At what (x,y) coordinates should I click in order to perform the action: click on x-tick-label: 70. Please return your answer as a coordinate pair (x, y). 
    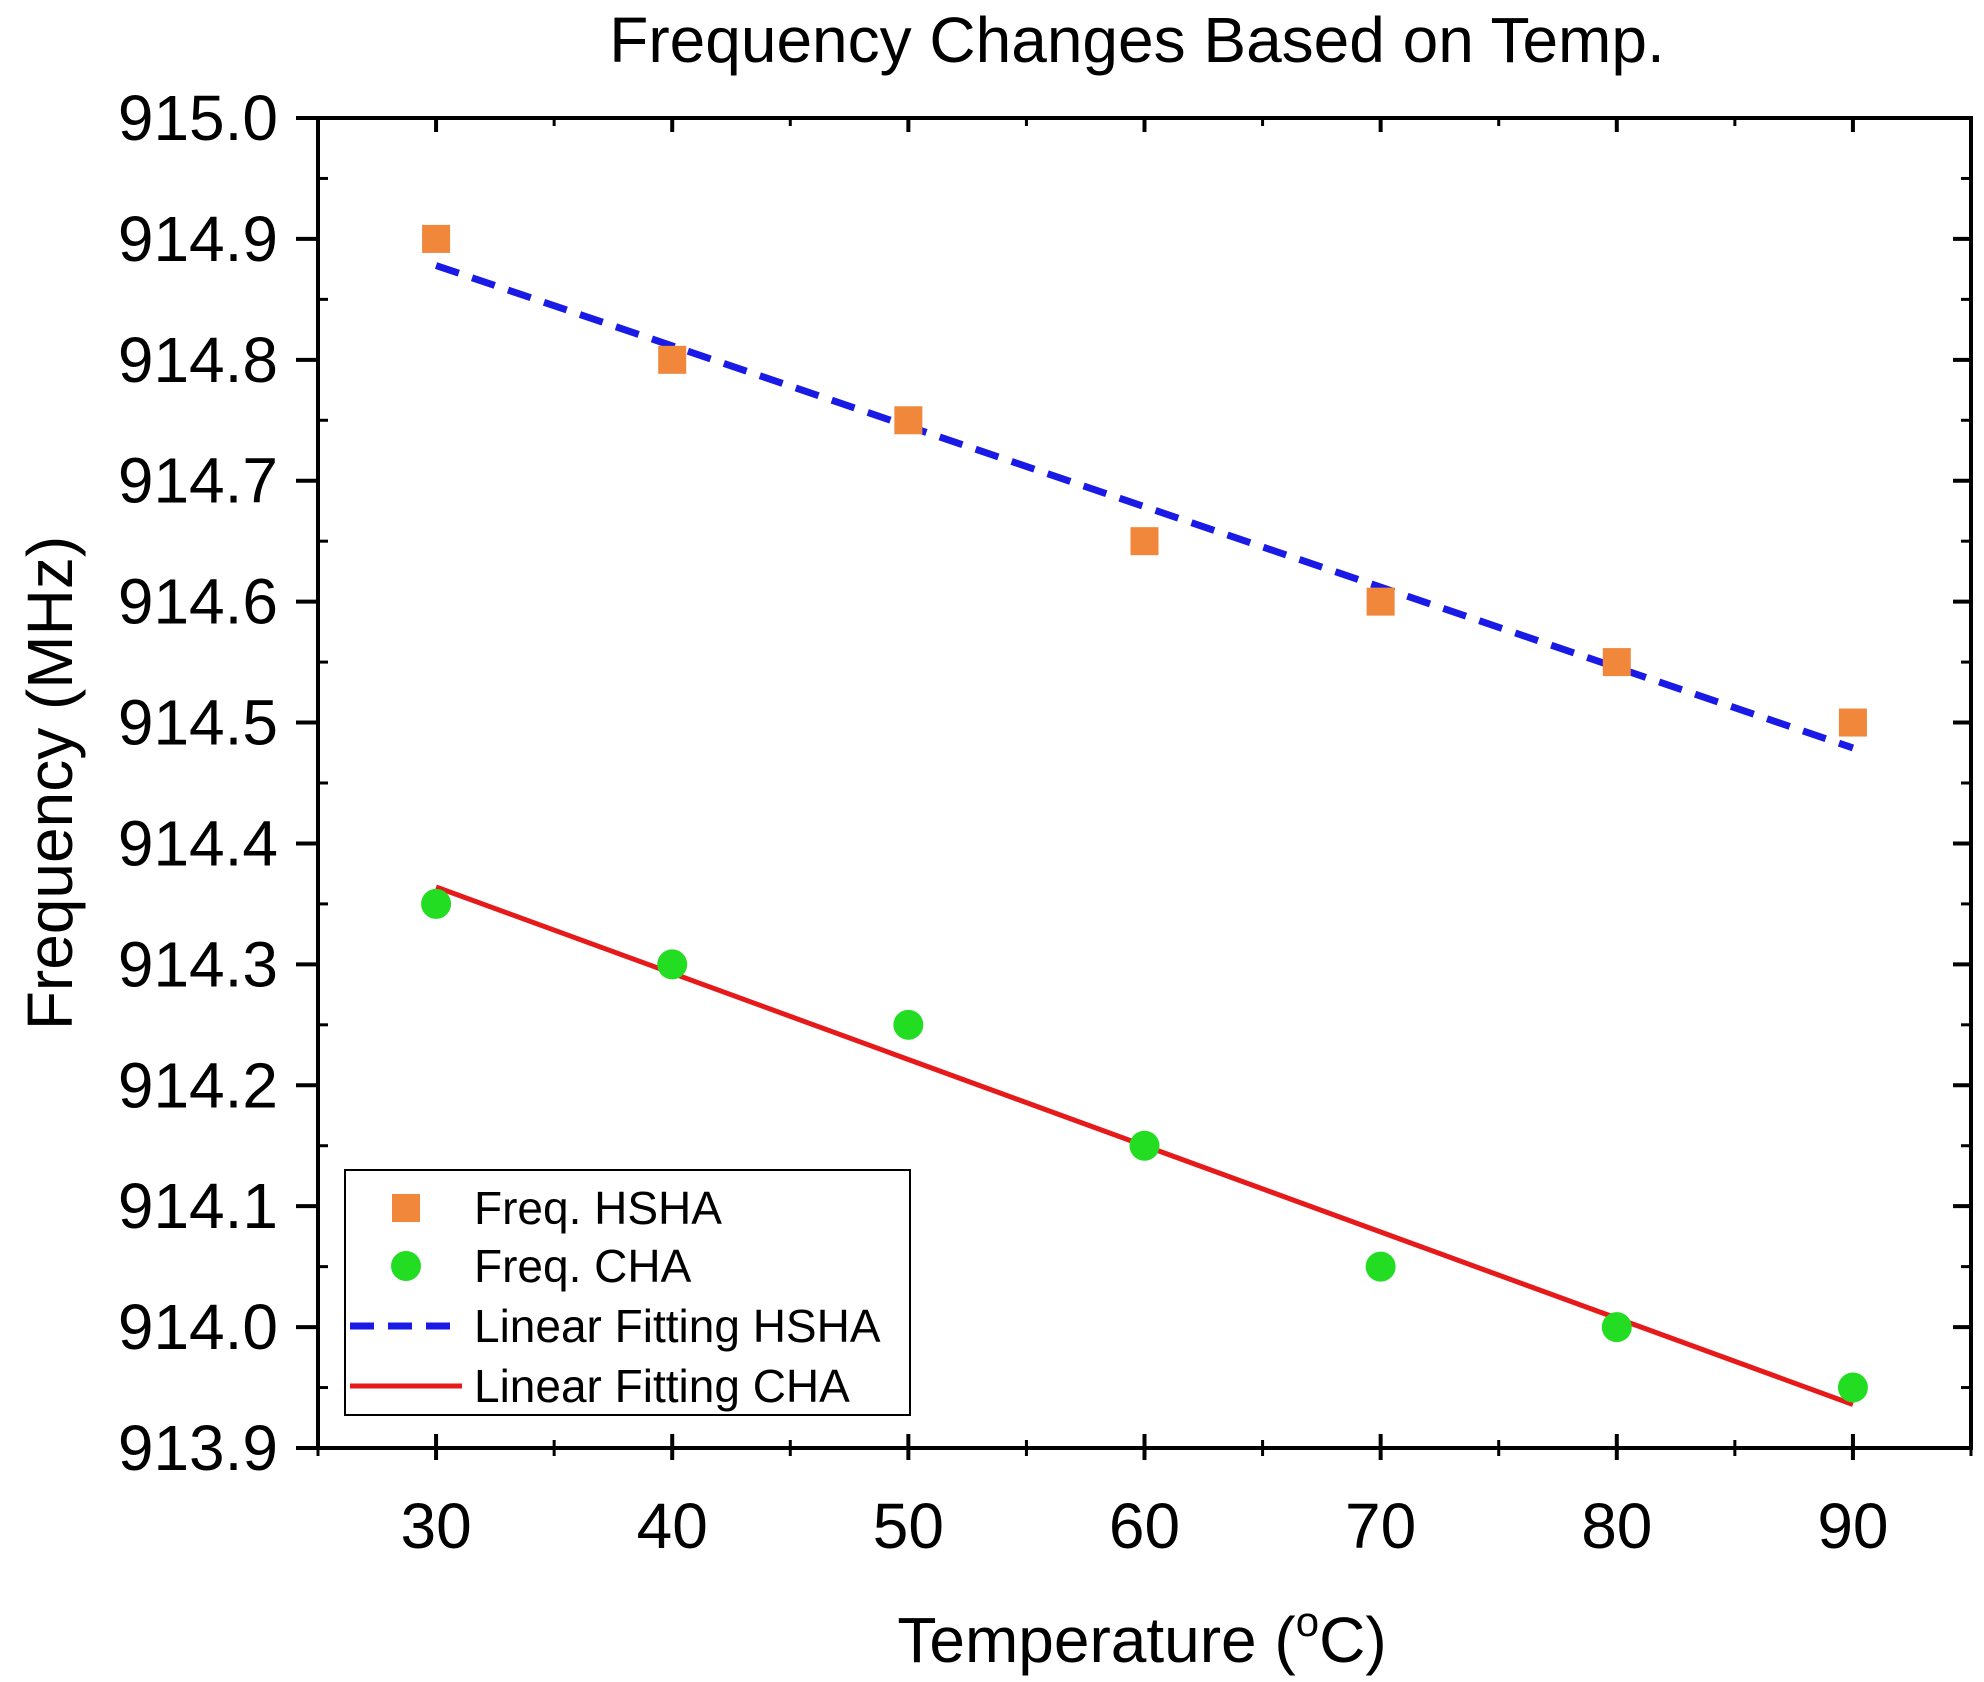
    Looking at the image, I should click on (1380, 1526).